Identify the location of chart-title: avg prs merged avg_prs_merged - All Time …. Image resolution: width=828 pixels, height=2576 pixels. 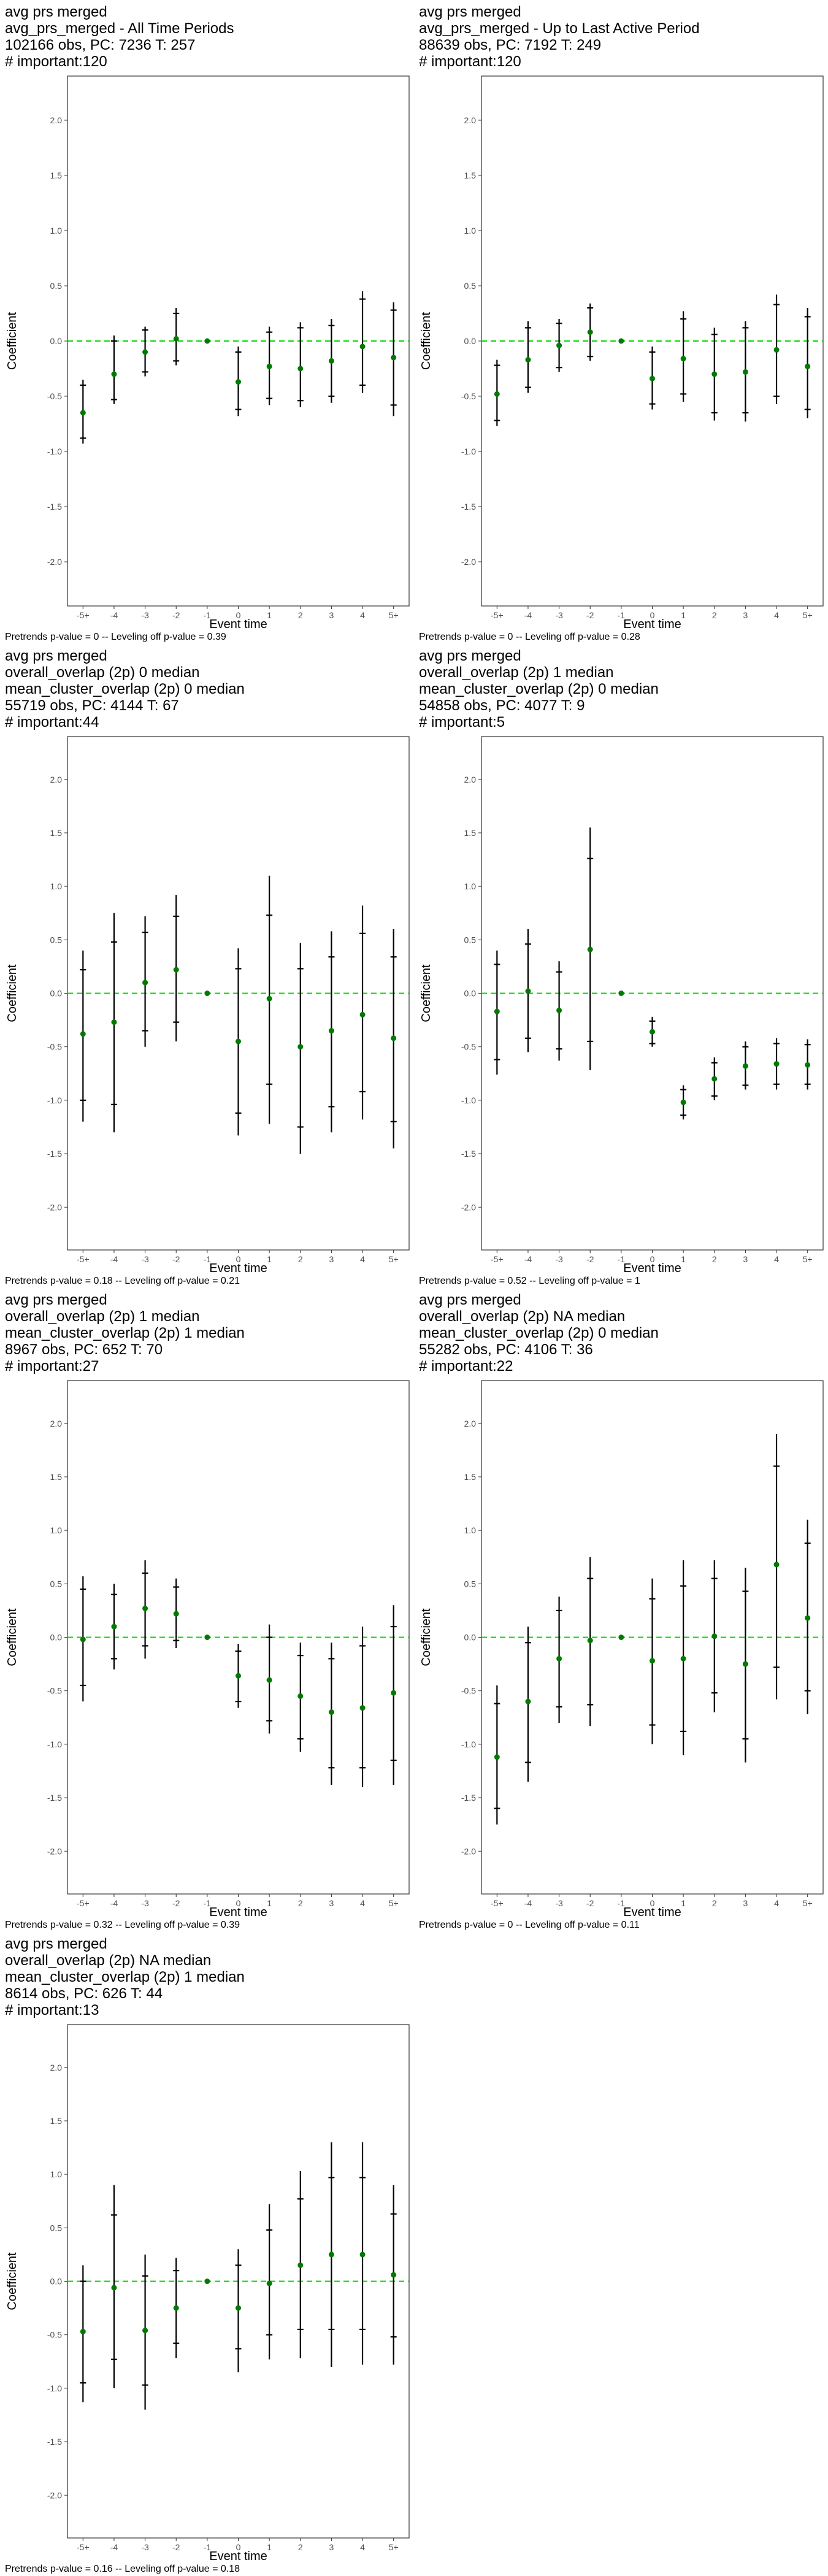
(119, 37).